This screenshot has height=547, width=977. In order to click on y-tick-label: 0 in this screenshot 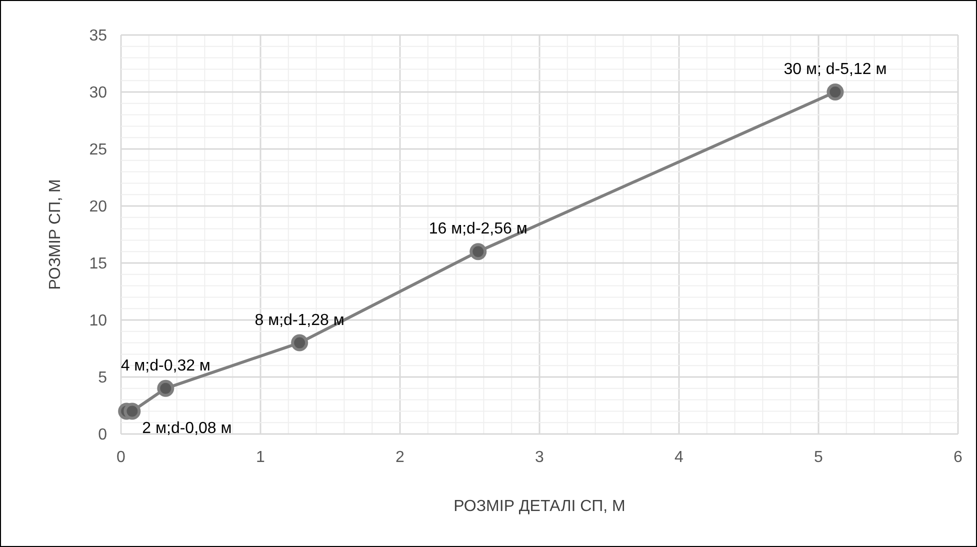, I will do `click(103, 435)`.